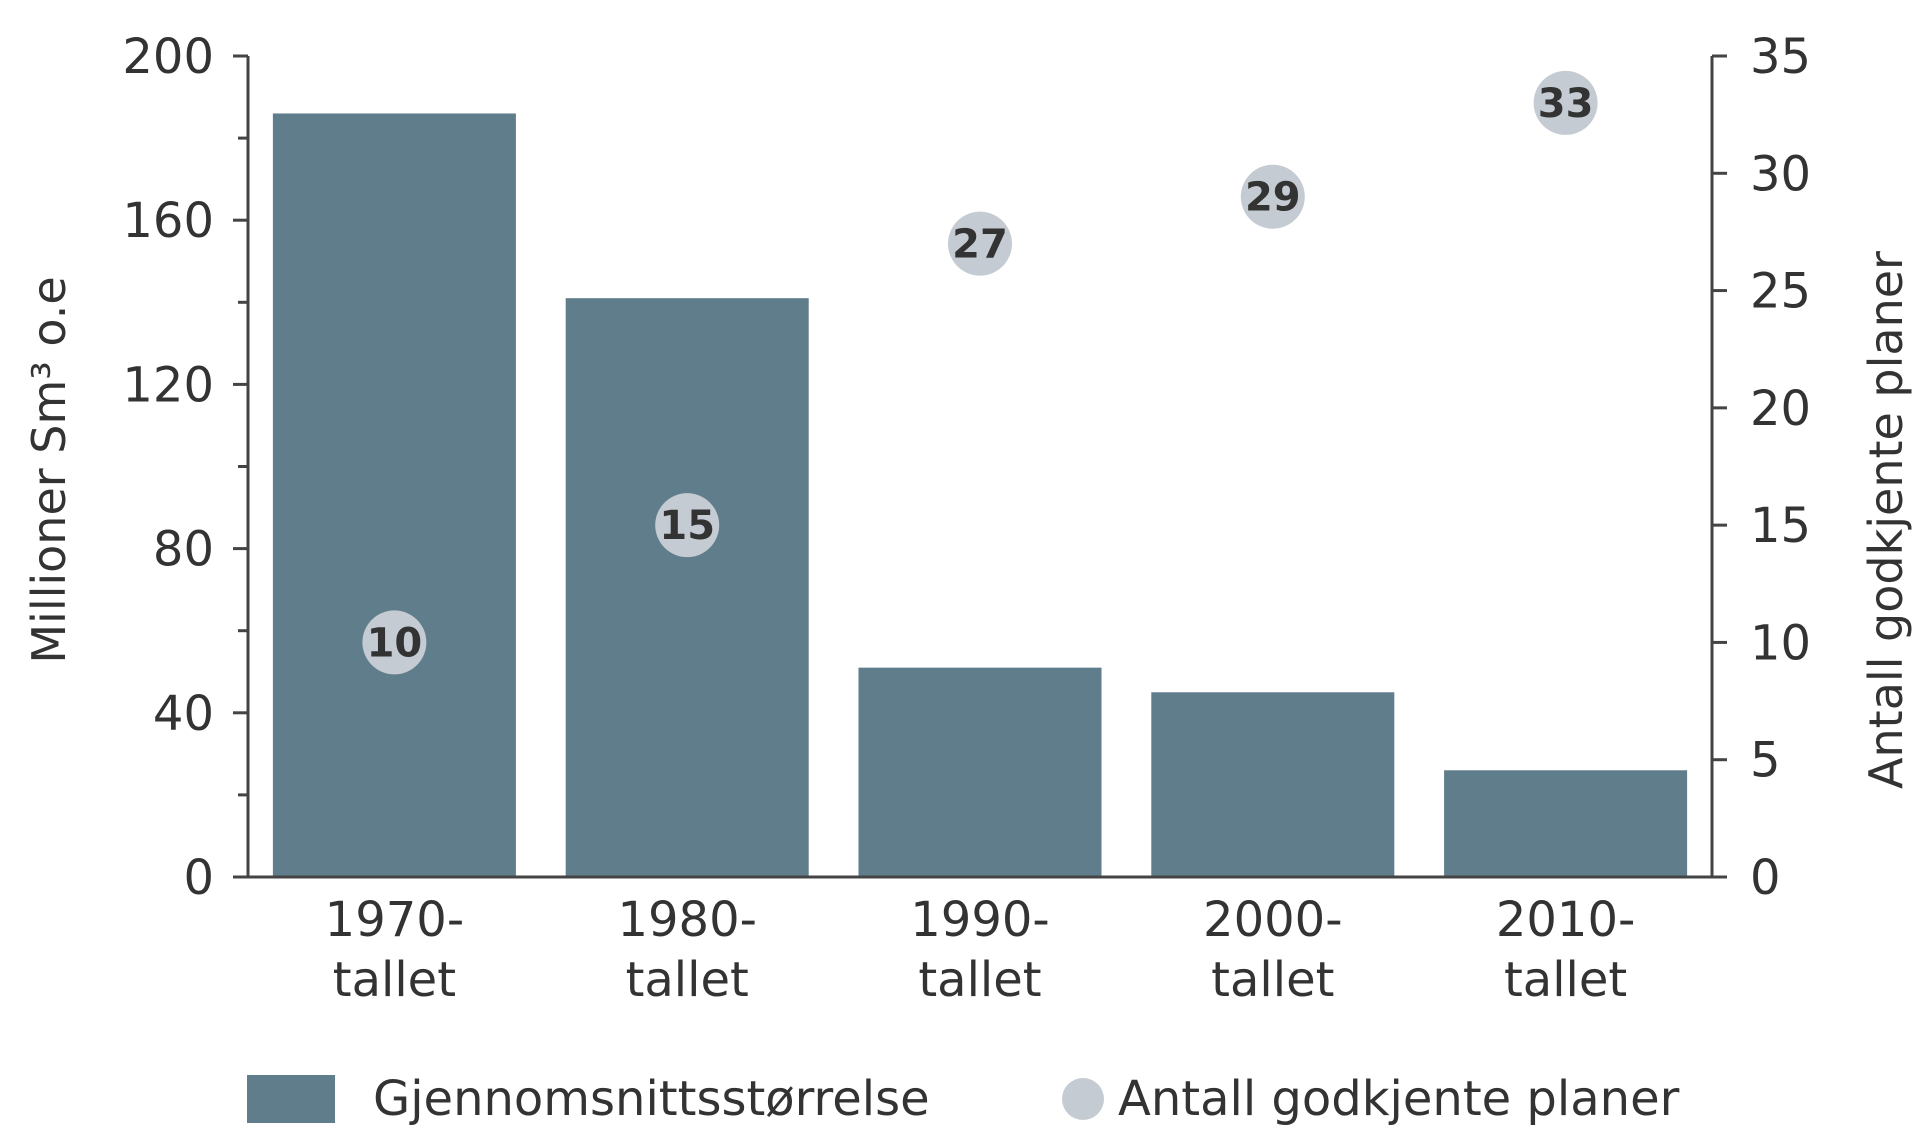  What do you see at coordinates (394, 950) in the screenshot?
I see `x-tick-label: 1970-tallet` at bounding box center [394, 950].